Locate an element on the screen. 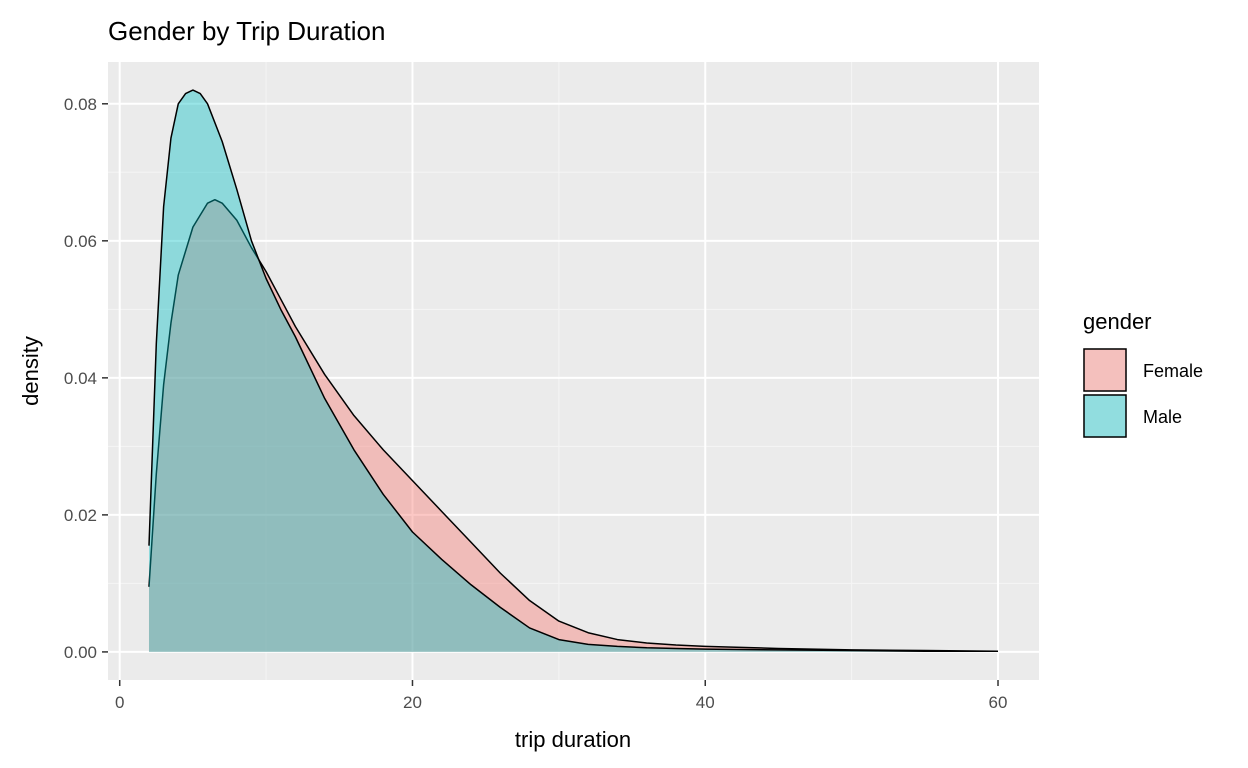 The height and width of the screenshot is (768, 1248). legend-swatch-male is located at coordinates (1105, 416).